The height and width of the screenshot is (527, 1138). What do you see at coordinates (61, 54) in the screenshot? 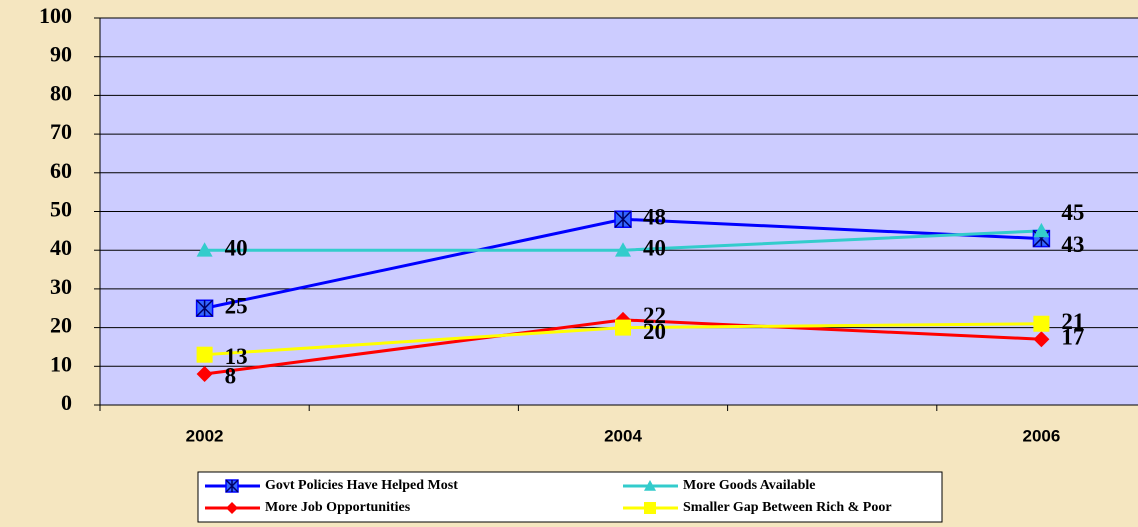
I see `y-tick-label: 90` at bounding box center [61, 54].